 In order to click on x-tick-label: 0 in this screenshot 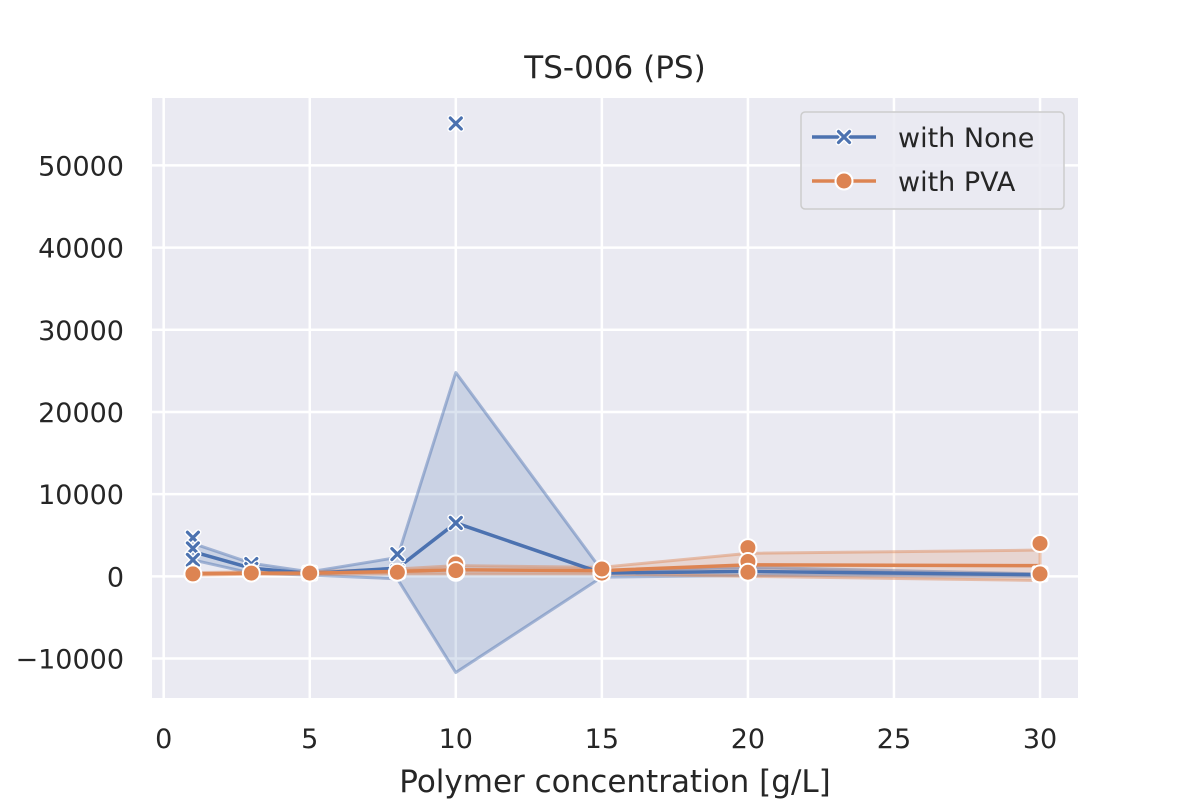, I will do `click(163, 739)`.